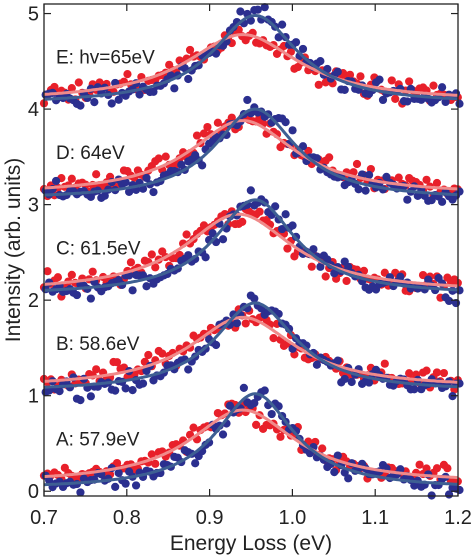 The height and width of the screenshot is (556, 474). Describe the element at coordinates (458, 518) in the screenshot. I see `x-tick-label: 1.2` at that location.